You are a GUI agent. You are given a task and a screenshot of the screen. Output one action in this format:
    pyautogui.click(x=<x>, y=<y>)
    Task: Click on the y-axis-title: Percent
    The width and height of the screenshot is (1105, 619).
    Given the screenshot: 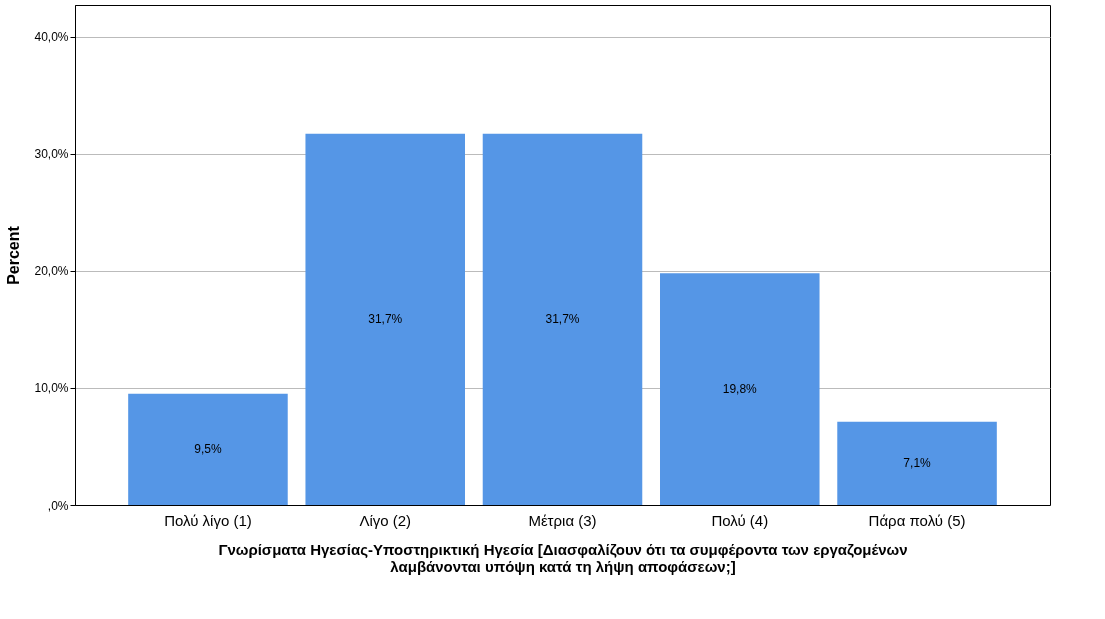 What is the action you would take?
    pyautogui.click(x=14, y=255)
    